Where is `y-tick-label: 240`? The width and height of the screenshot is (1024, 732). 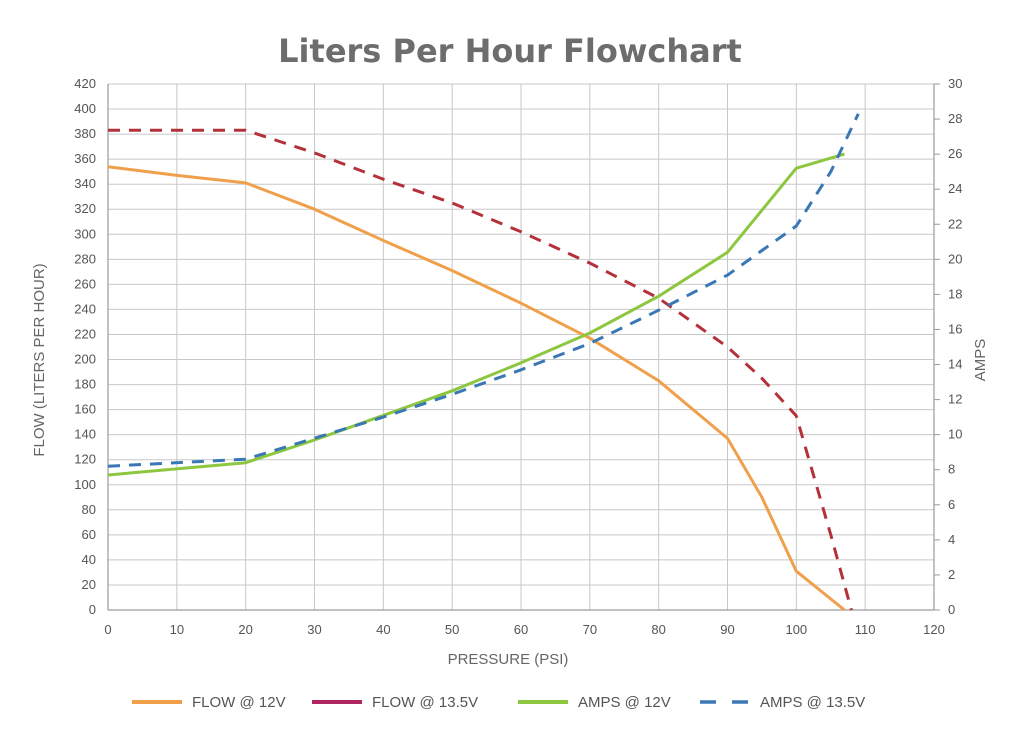 y-tick-label: 240 is located at coordinates (85, 308).